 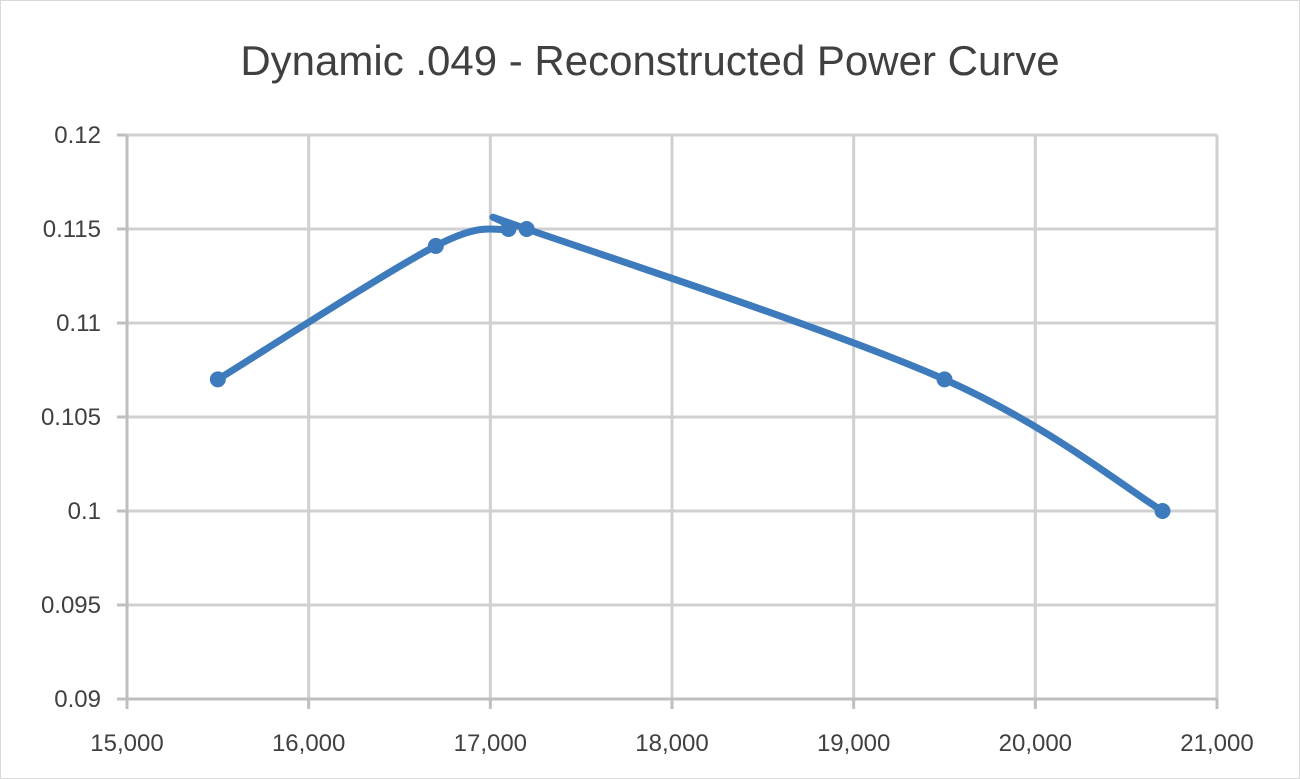 I want to click on x-tick-label: 19,000, so click(x=853, y=743).